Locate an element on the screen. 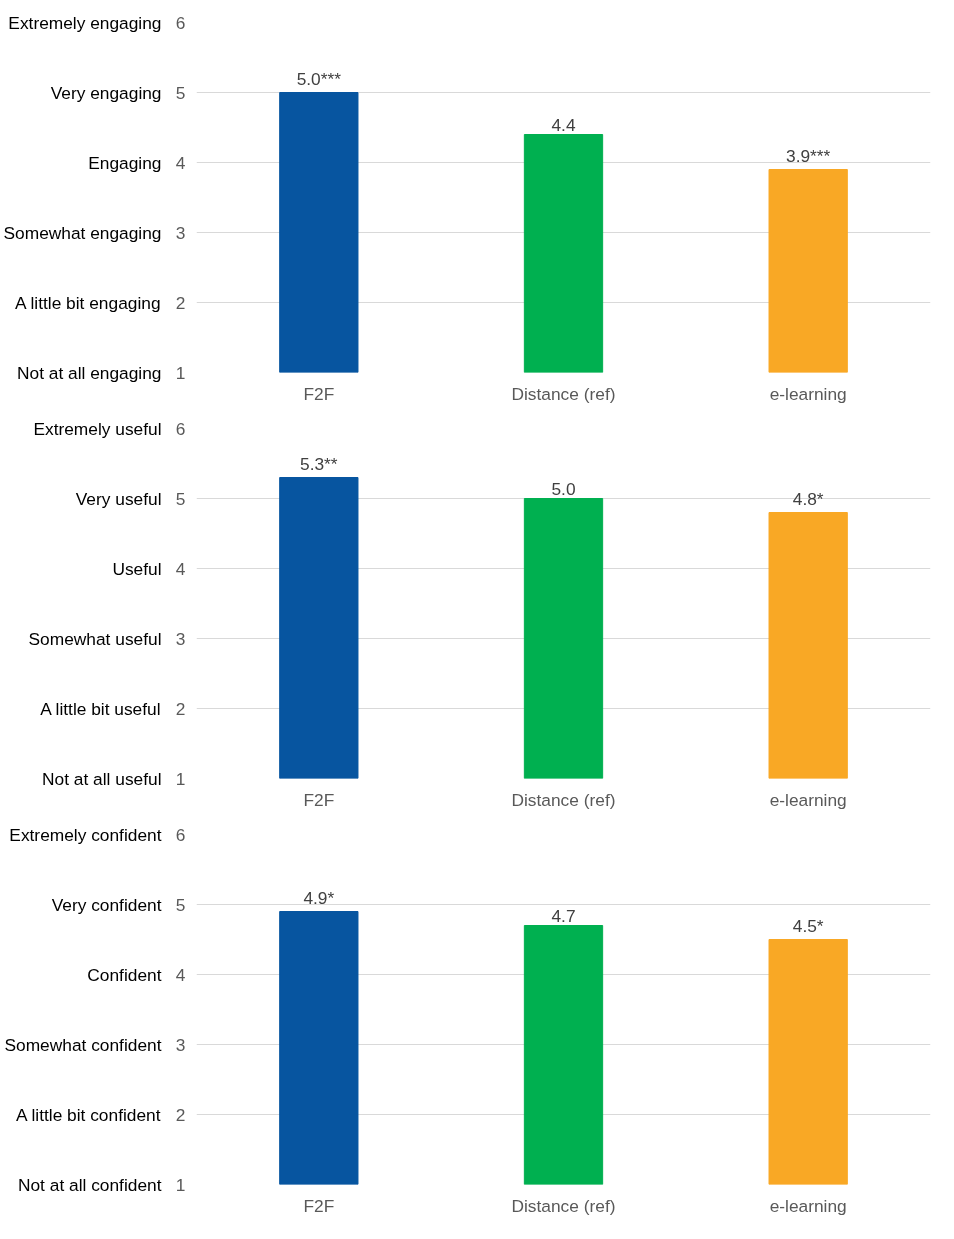 The width and height of the screenshot is (954, 1239). data-label: 4.8* is located at coordinates (808, 498).